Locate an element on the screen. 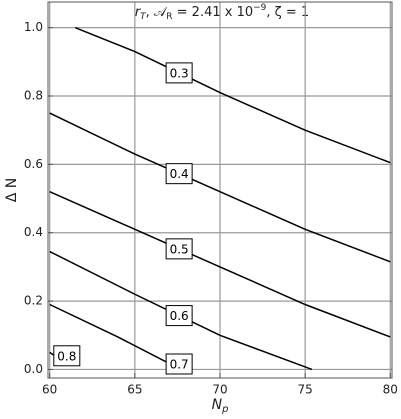 Image resolution: width=401 pixels, height=419 pixels. x-label-part: p is located at coordinates (224, 409).